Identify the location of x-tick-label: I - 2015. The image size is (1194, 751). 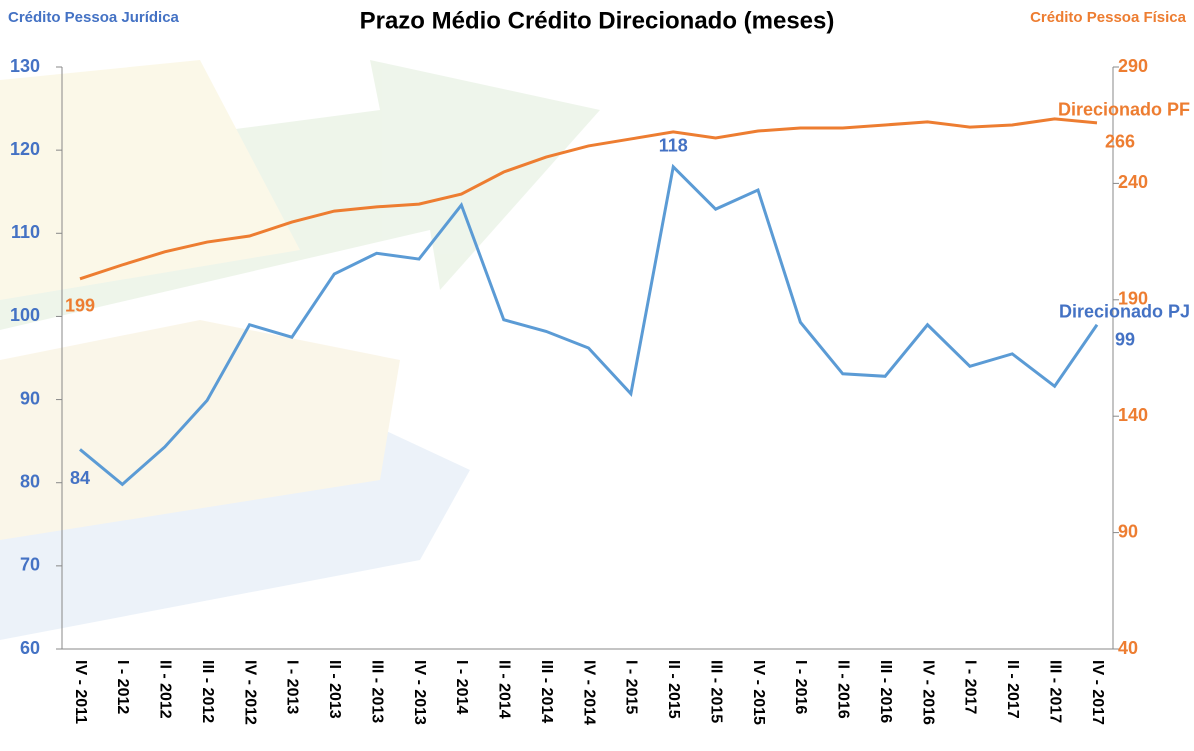
(631, 687).